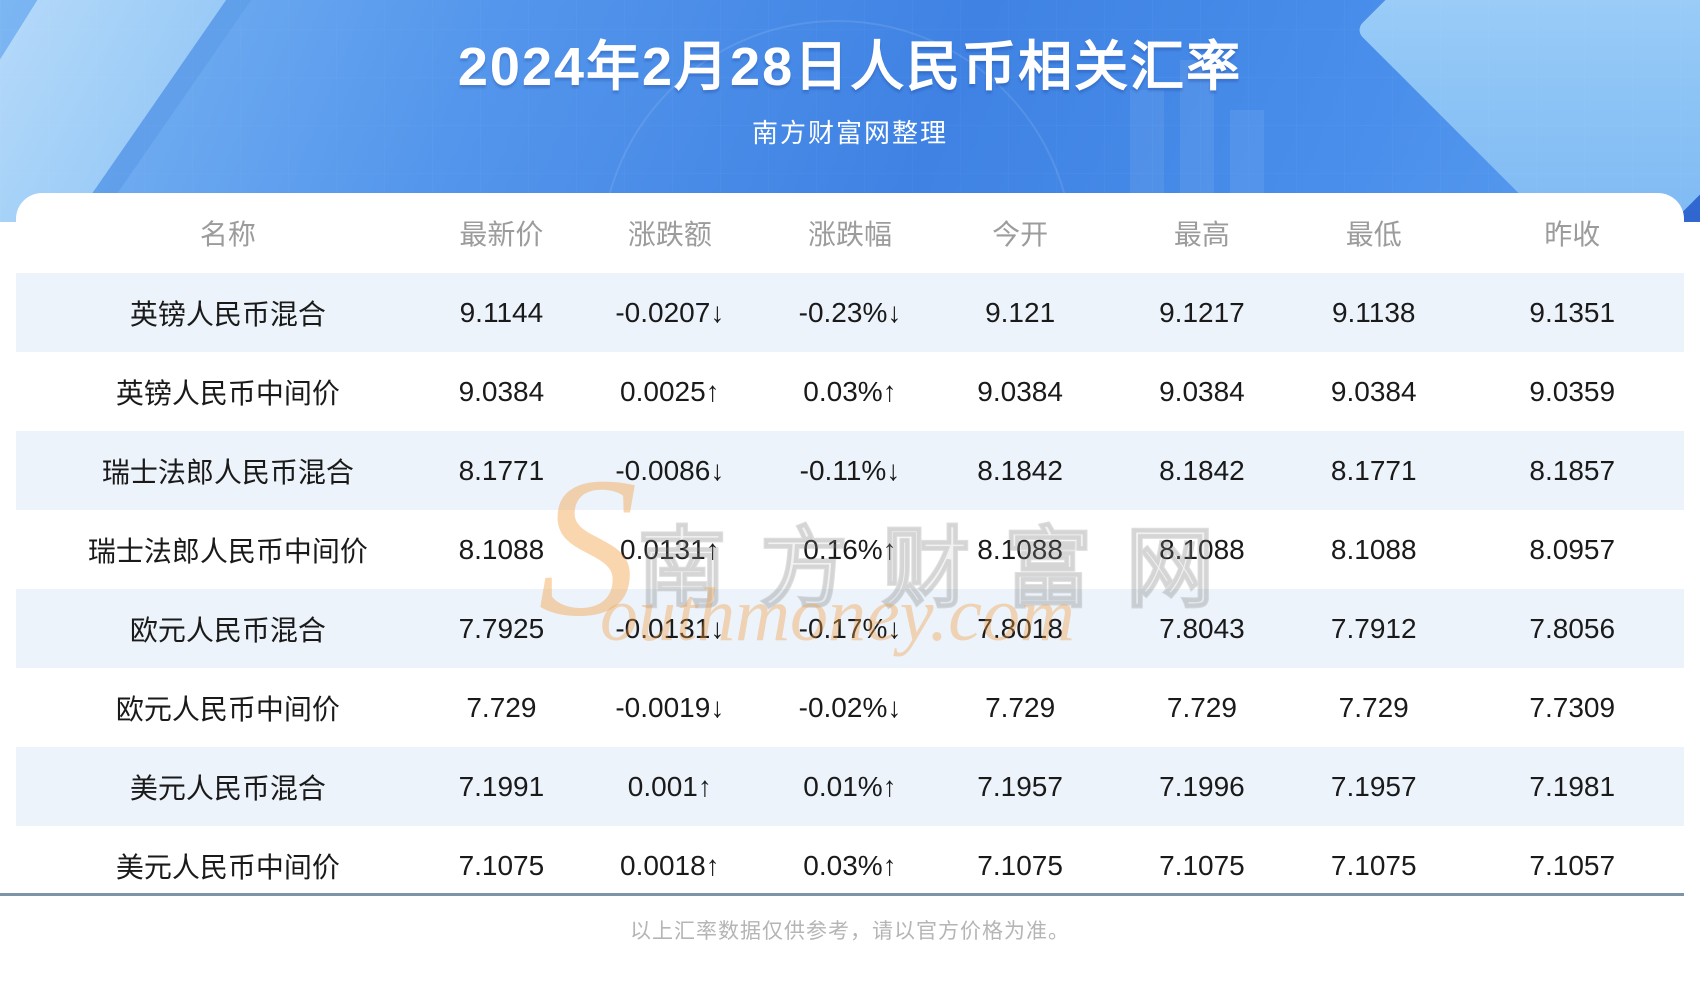  Describe the element at coordinates (1373, 865) in the screenshot. I see `cell-low: 7.1075` at that location.